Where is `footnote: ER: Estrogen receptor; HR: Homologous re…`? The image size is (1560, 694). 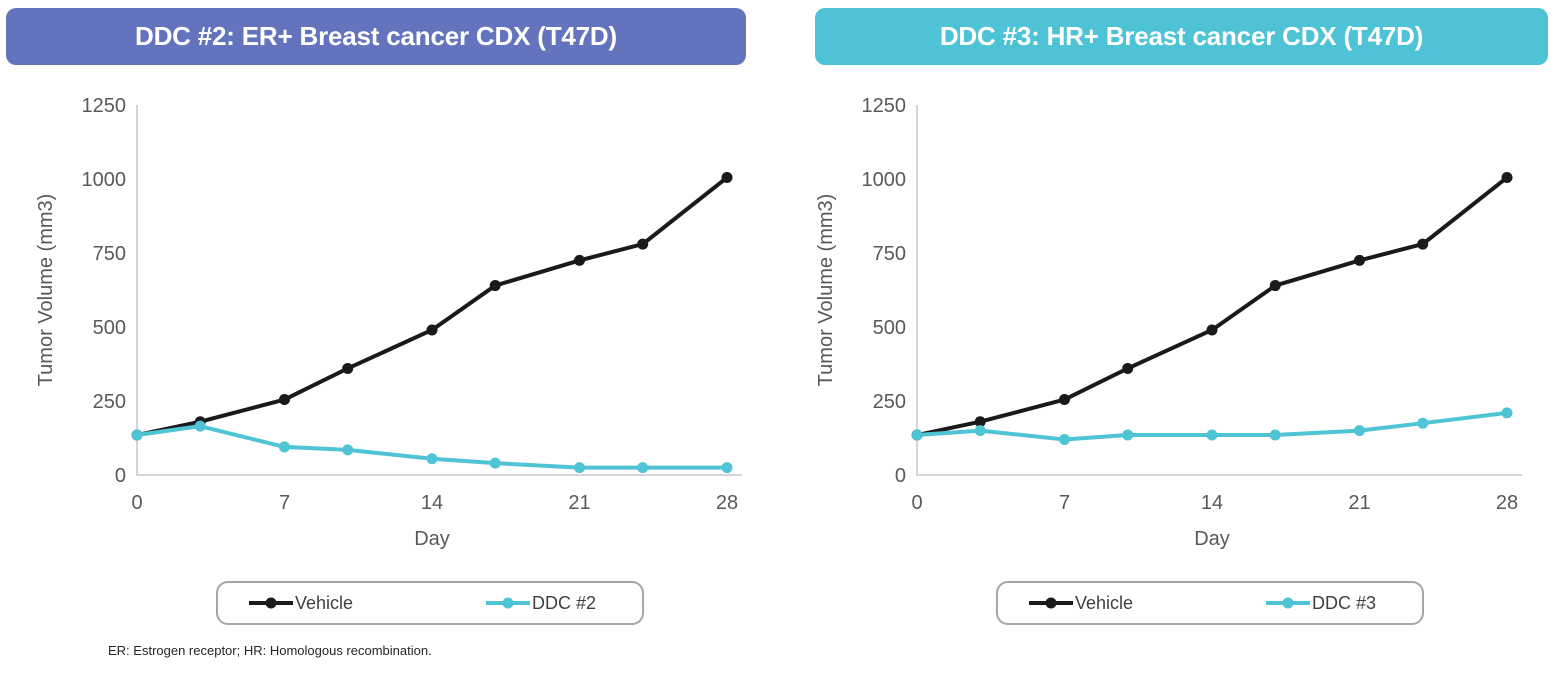
footnote: ER: Estrogen receptor; HR: Homologous re… is located at coordinates (270, 650).